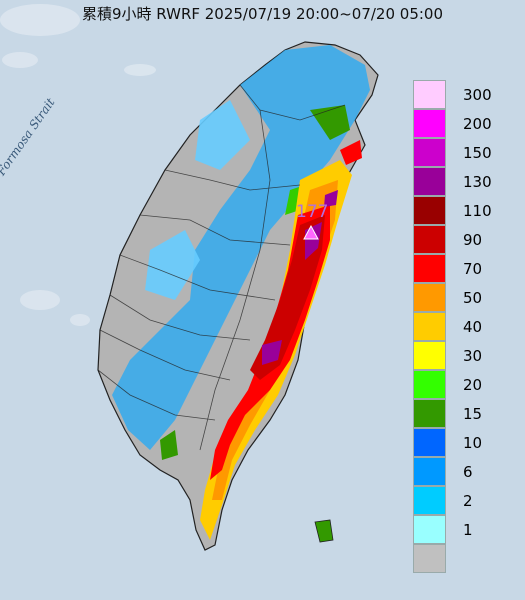  What do you see at coordinates (473, 298) in the screenshot?
I see `legend-label: 50` at bounding box center [473, 298].